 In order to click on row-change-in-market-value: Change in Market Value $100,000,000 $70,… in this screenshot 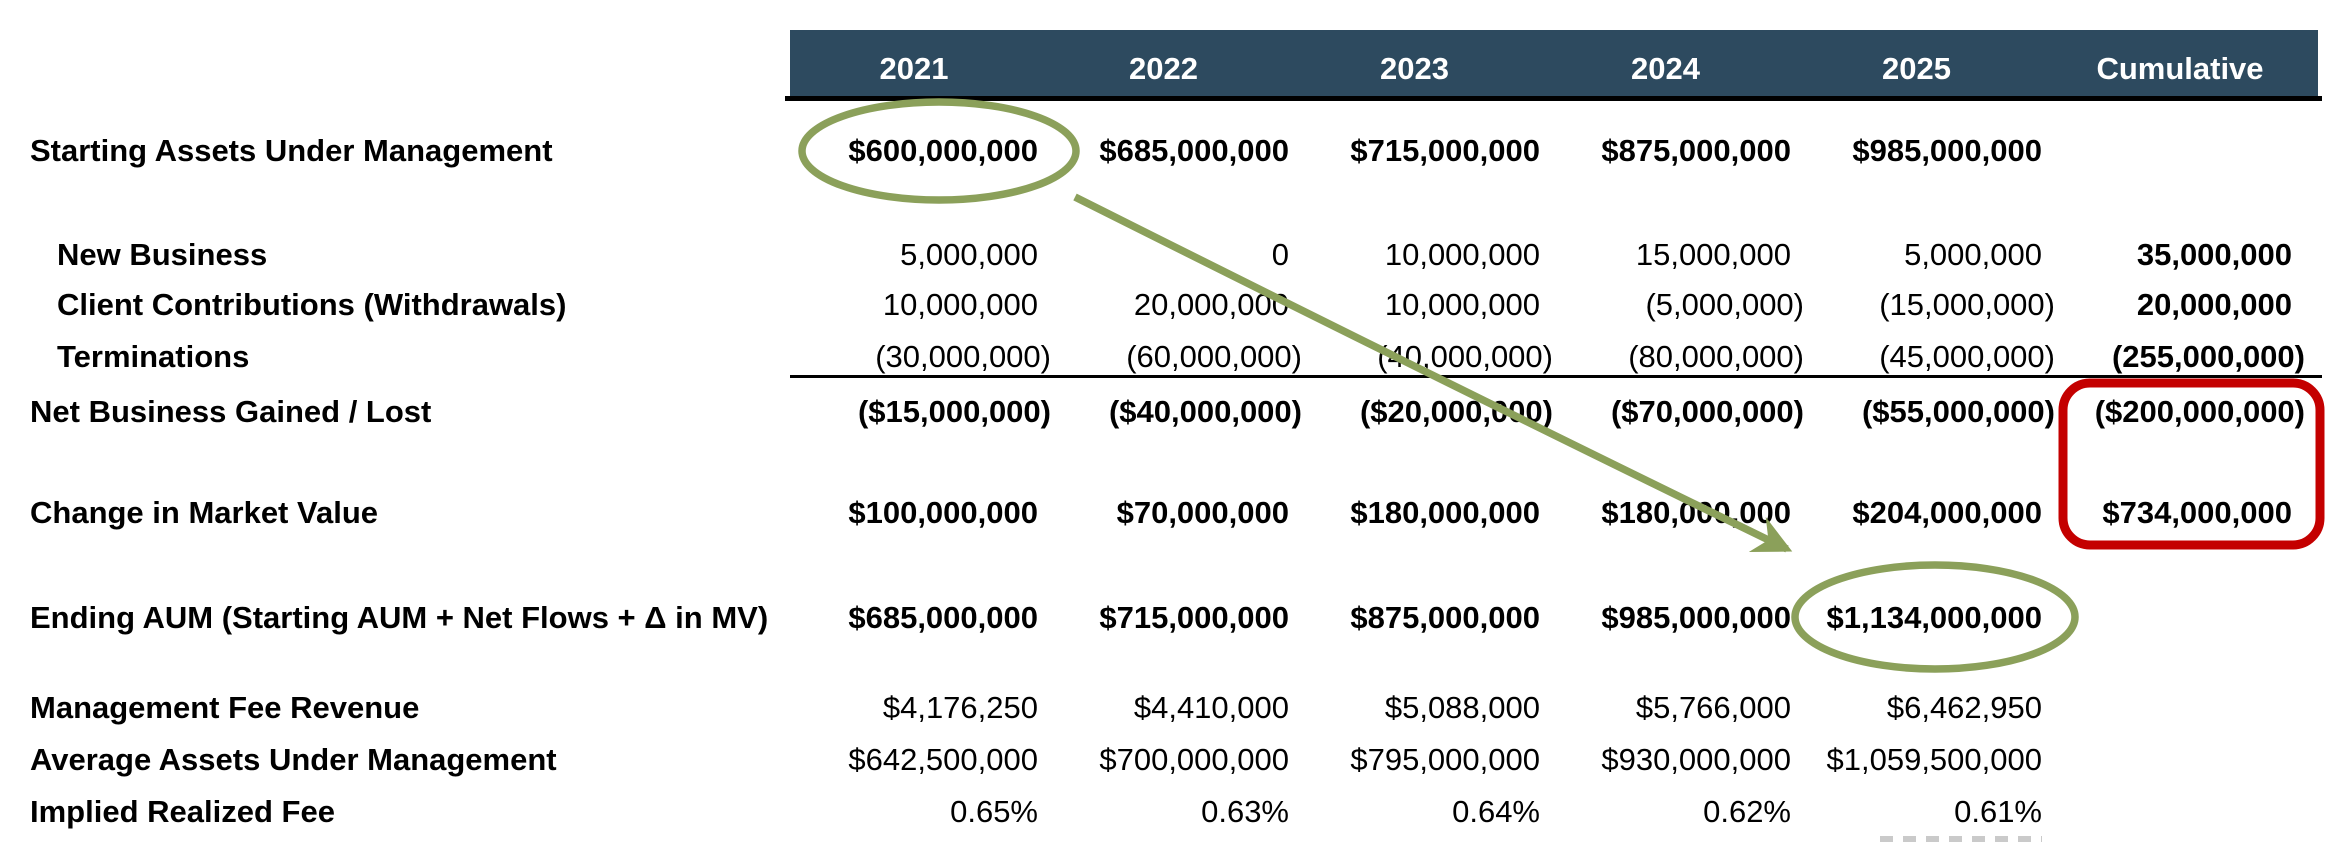, I will do `click(1159, 513)`.